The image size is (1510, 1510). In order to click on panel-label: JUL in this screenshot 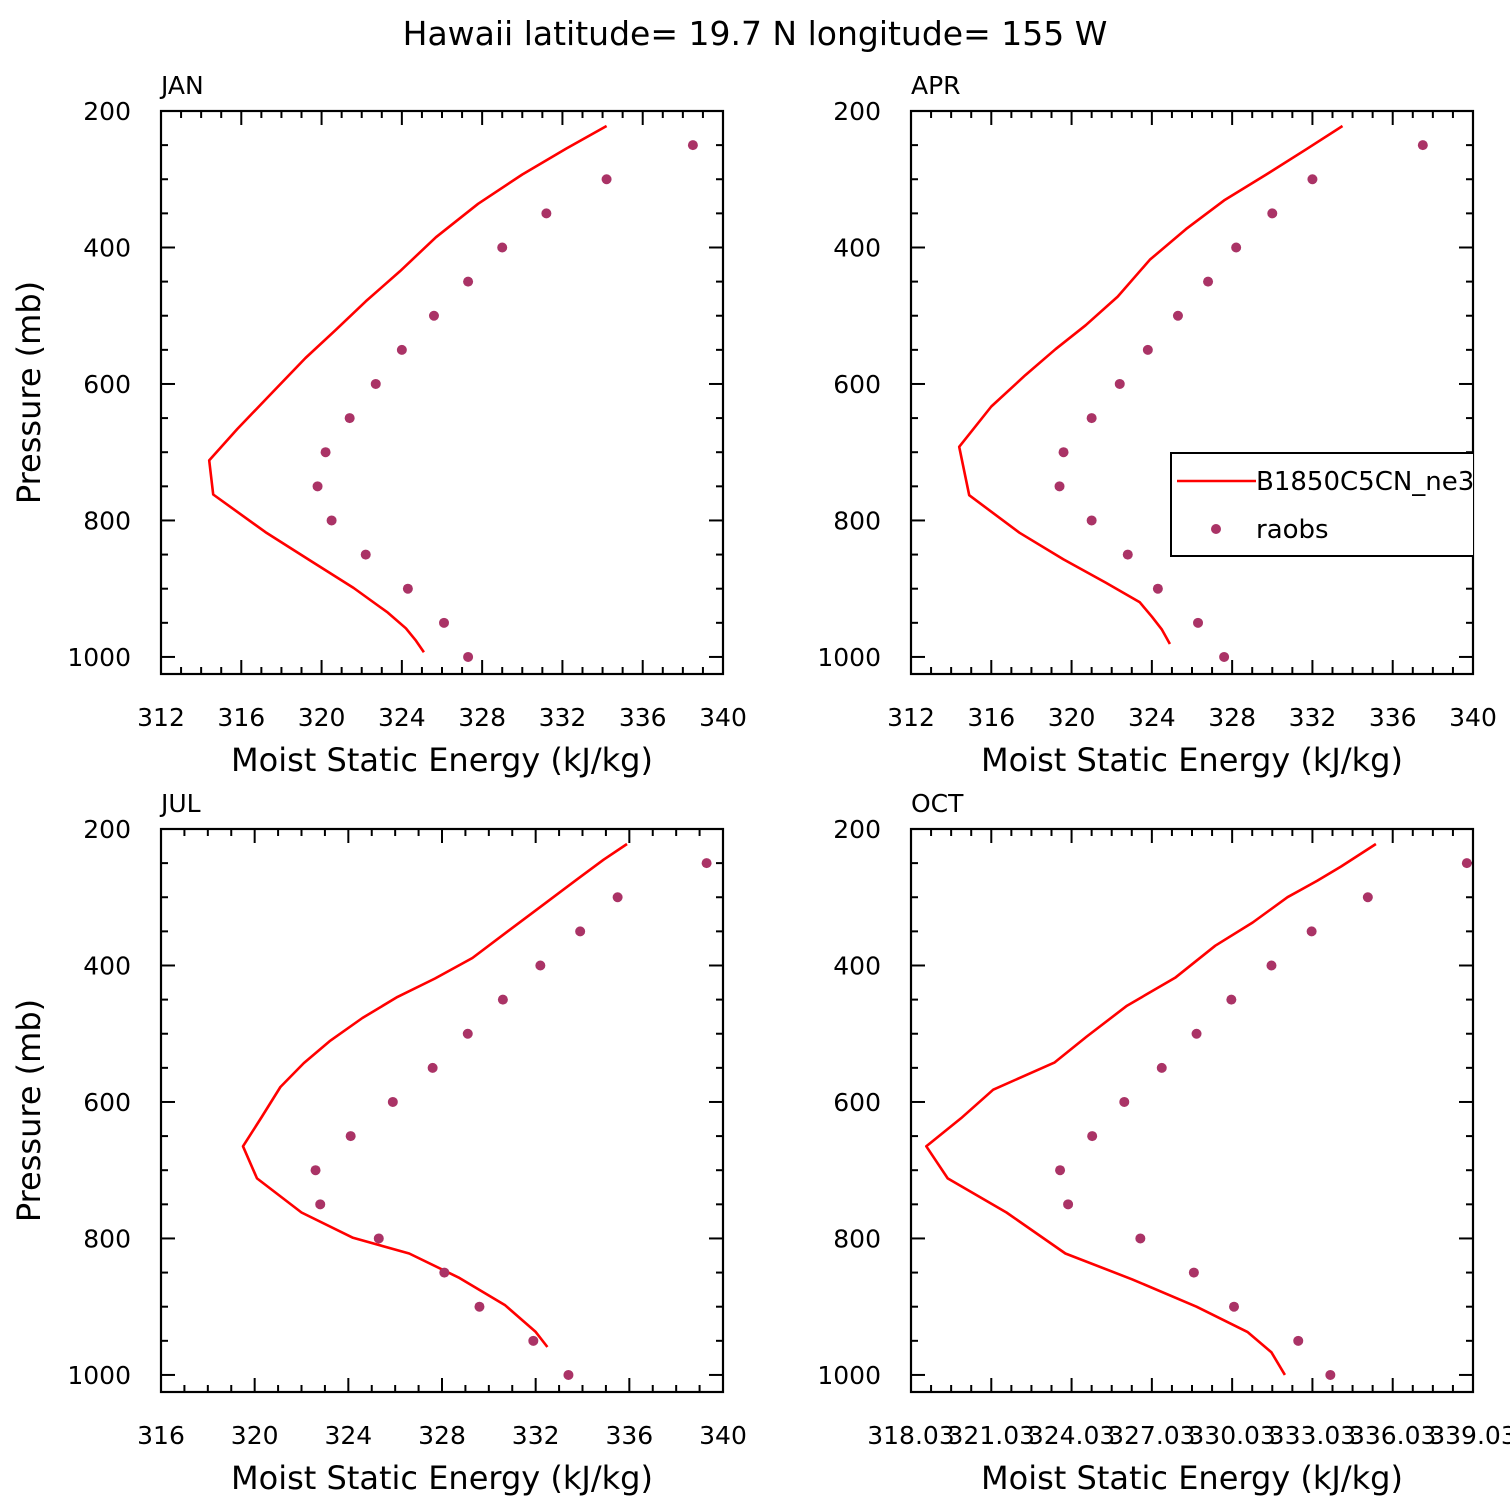, I will do `click(180, 803)`.